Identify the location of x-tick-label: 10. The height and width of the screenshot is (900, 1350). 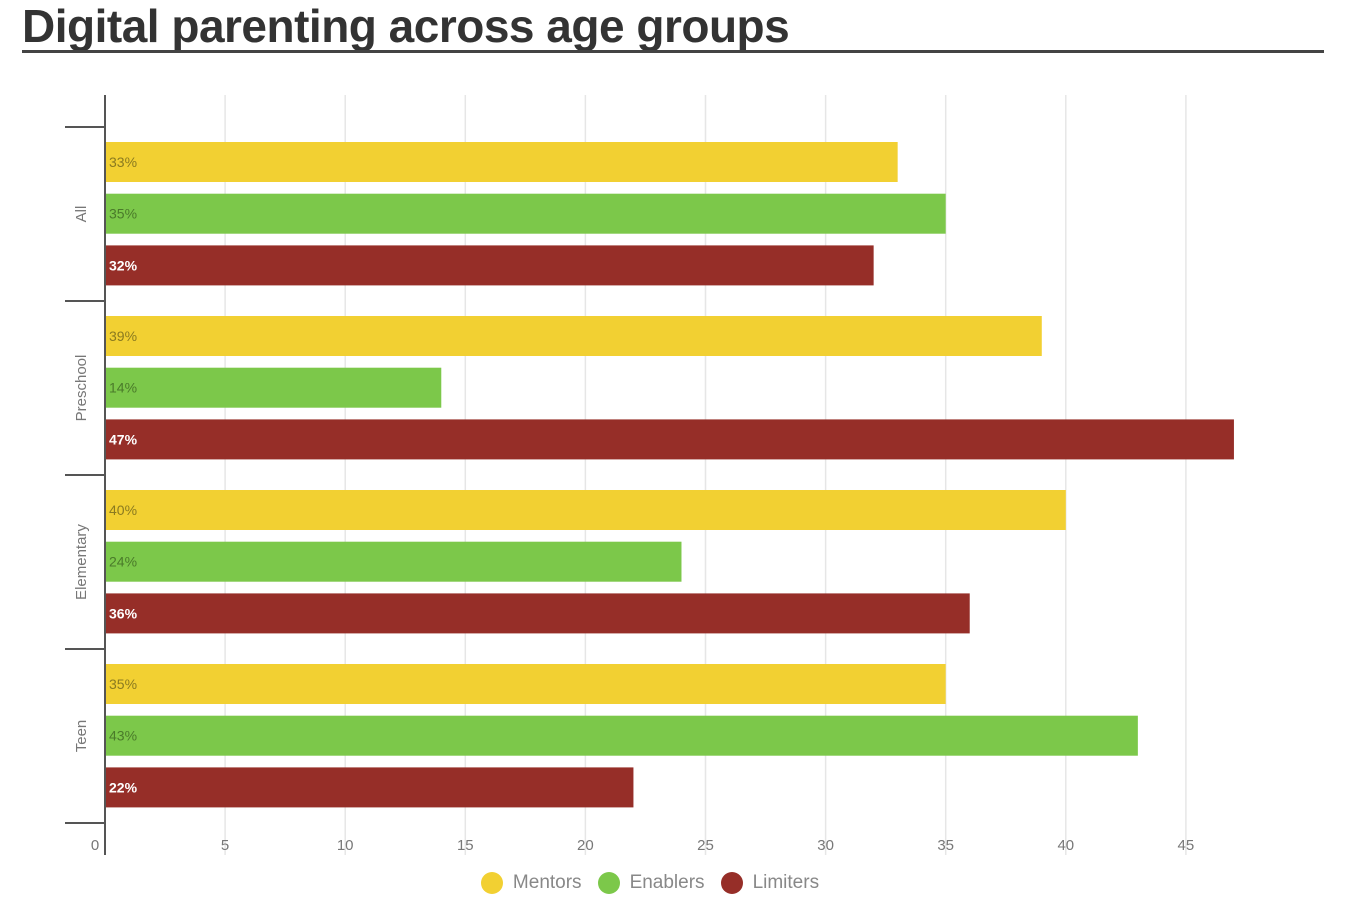
(345, 845).